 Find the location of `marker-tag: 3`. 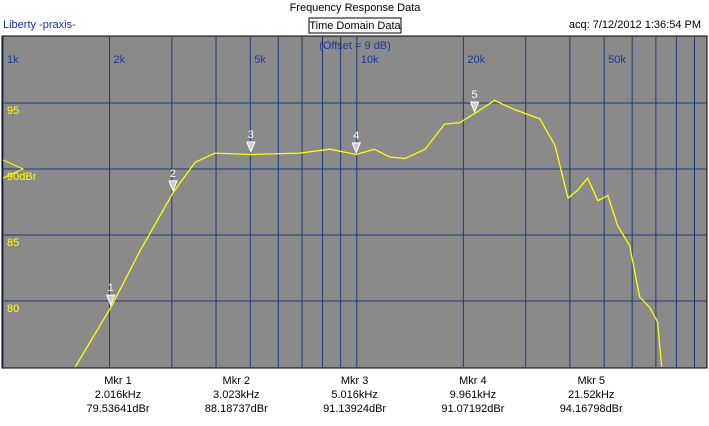

marker-tag: 3 is located at coordinates (251, 135).